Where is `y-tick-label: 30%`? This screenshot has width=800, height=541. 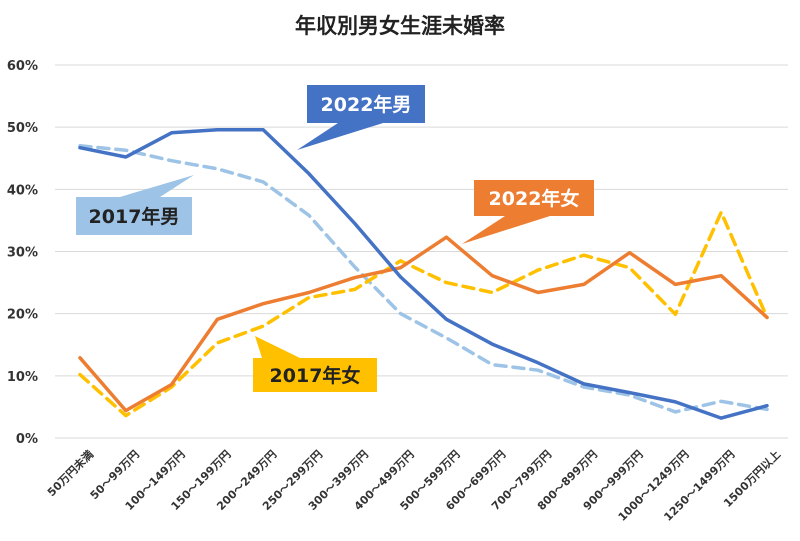
y-tick-label: 30% is located at coordinates (22, 253).